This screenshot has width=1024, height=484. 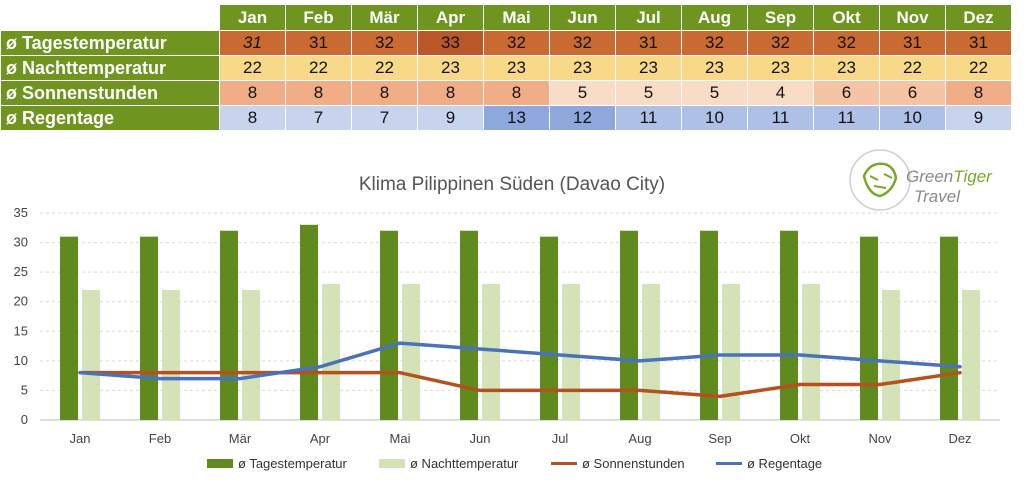 I want to click on month-header: Mär, so click(x=384, y=17).